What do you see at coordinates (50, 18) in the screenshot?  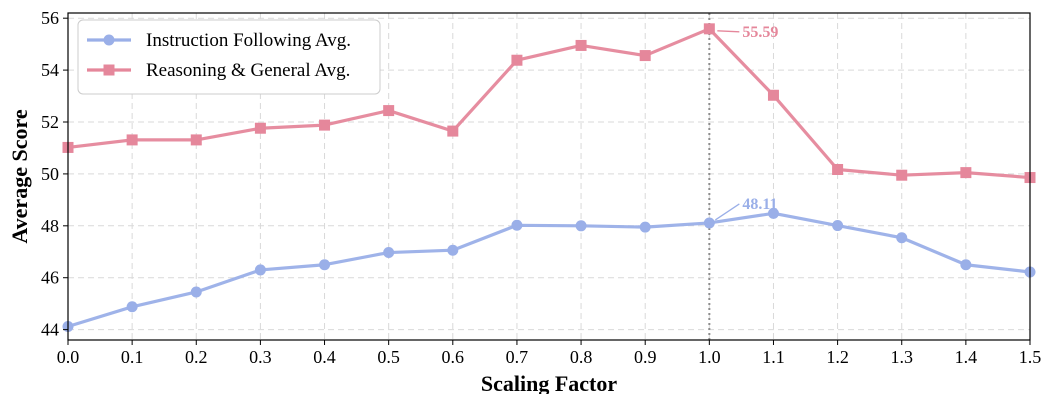 I see `y-tick-label: 56` at bounding box center [50, 18].